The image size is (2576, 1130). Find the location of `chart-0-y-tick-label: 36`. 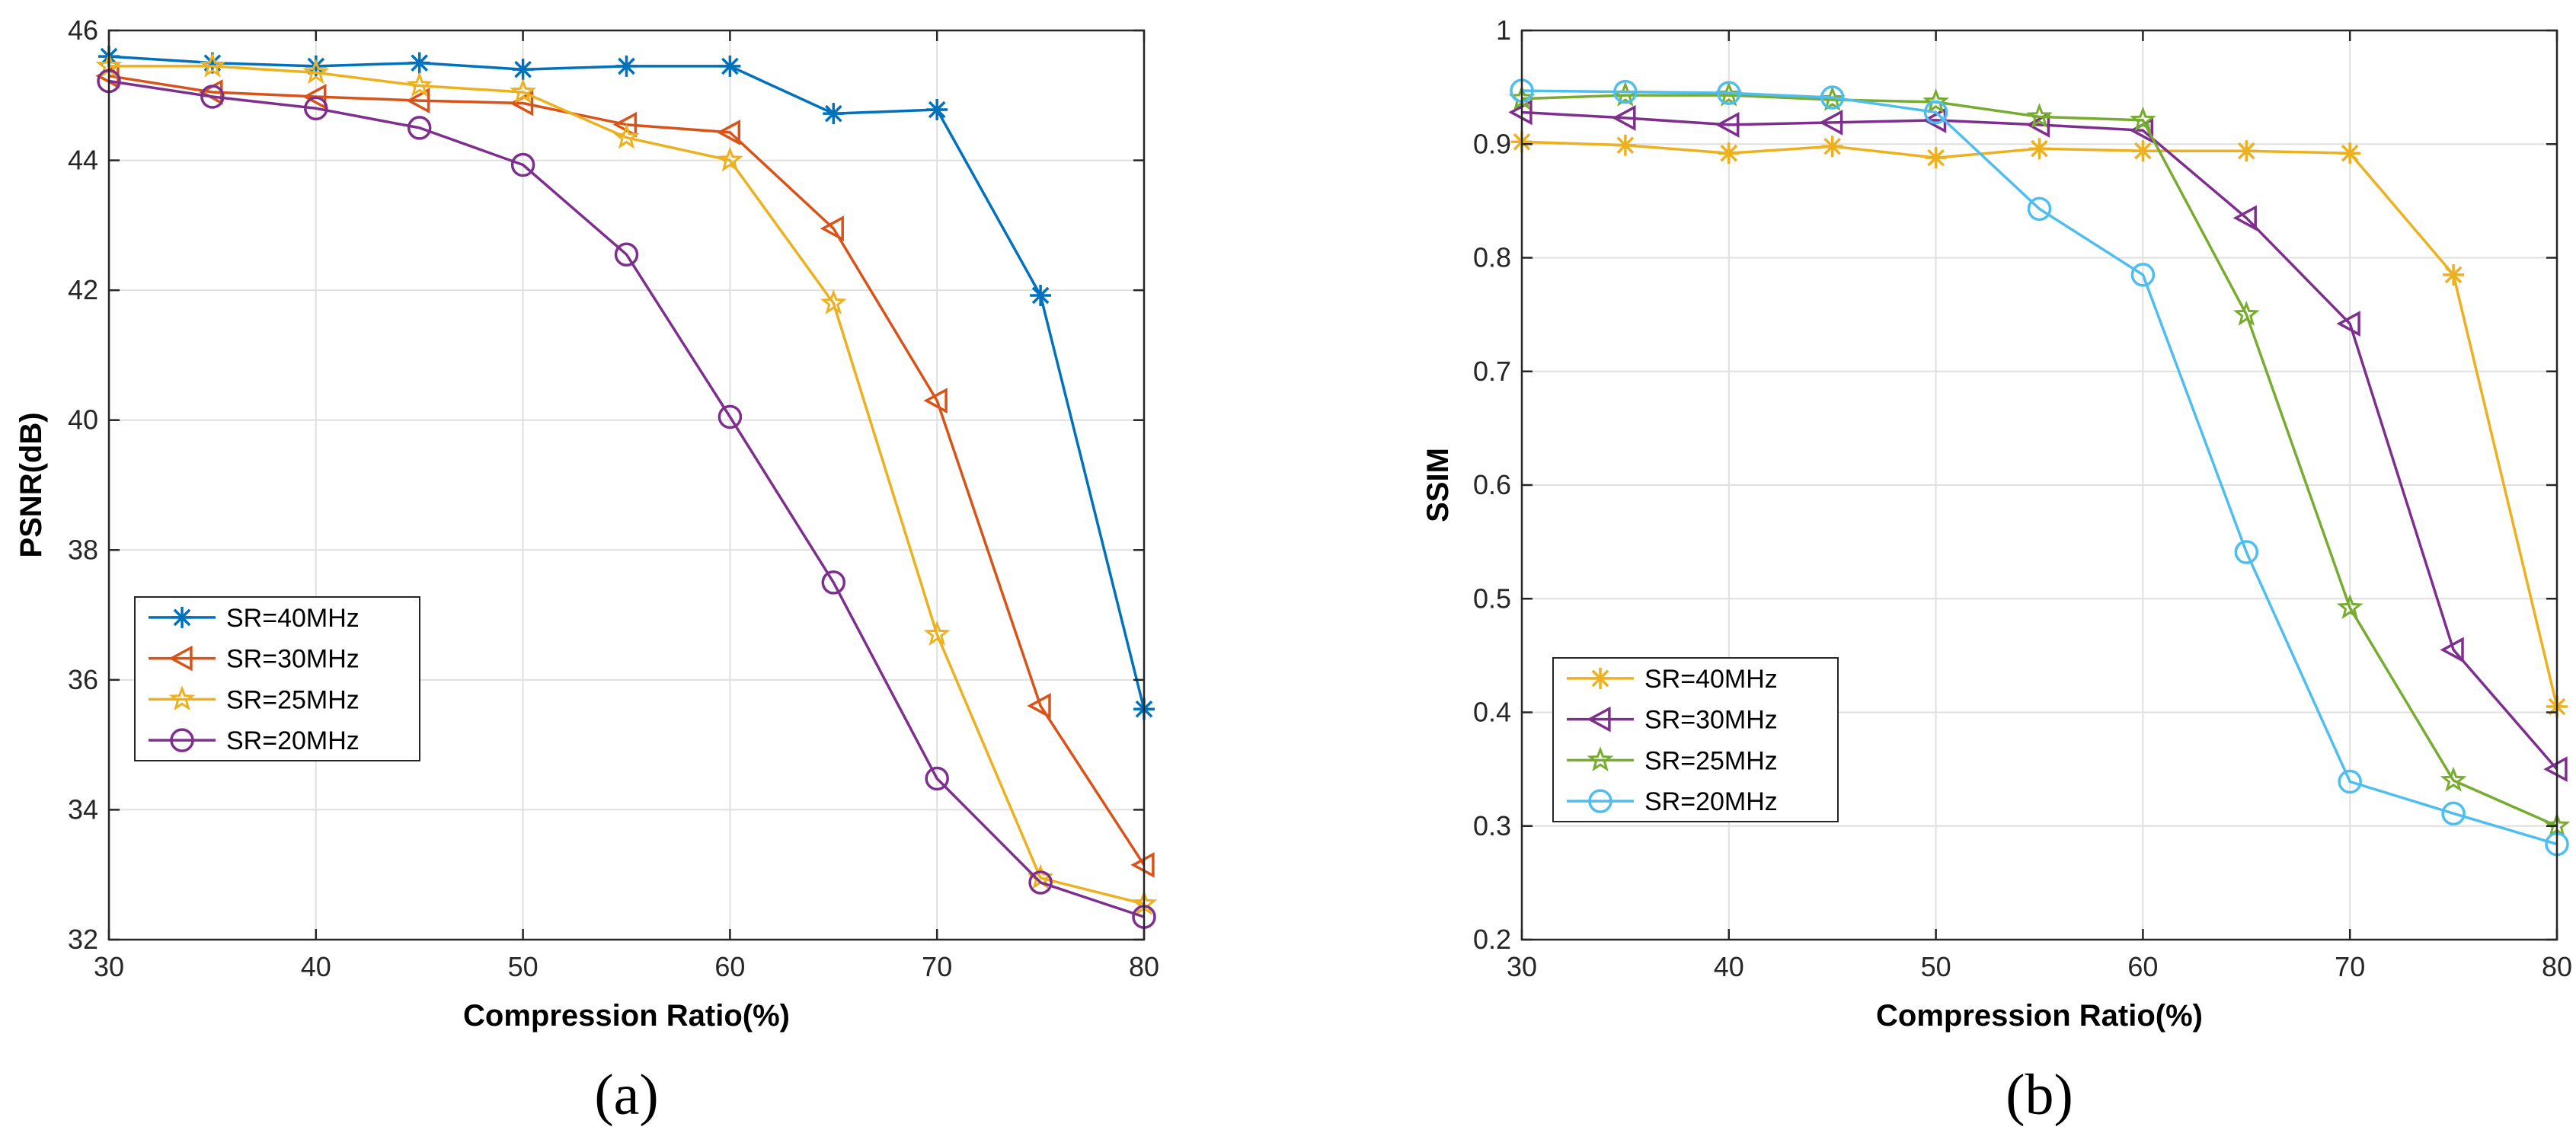

chart-0-y-tick-label: 36 is located at coordinates (83, 679).